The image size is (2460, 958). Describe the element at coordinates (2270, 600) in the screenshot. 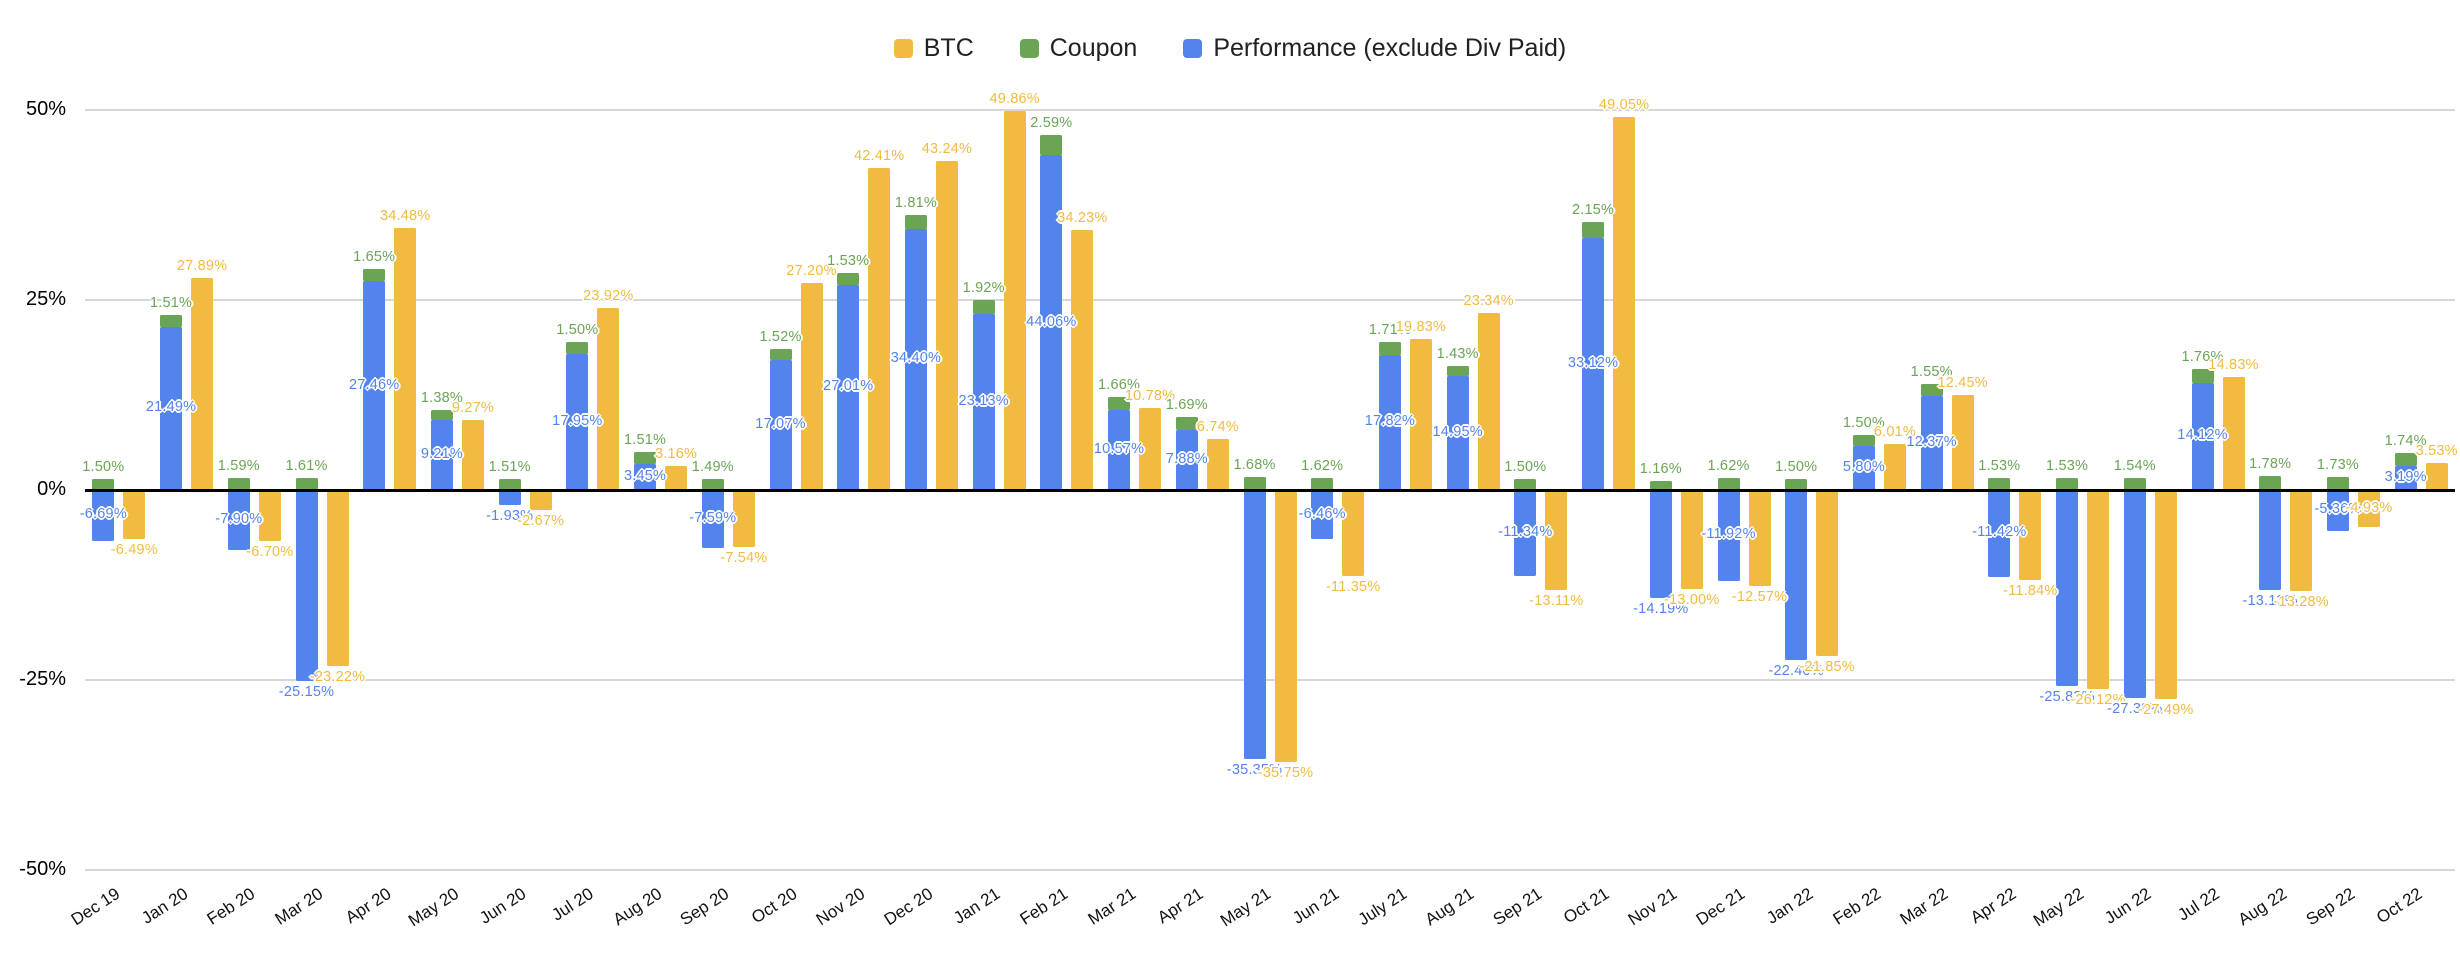

I see `performance-value-label: -13.13%` at that location.